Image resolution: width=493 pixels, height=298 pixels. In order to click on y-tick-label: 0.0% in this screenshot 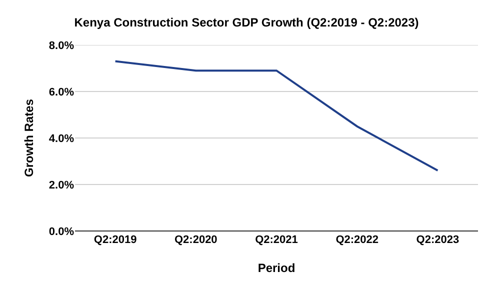, I will do `click(61, 232)`.